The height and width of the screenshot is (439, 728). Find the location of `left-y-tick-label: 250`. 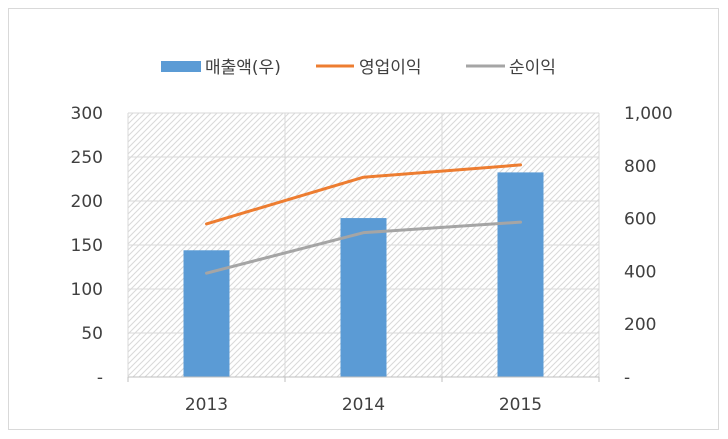

left-y-tick-label: 250 is located at coordinates (87, 158).